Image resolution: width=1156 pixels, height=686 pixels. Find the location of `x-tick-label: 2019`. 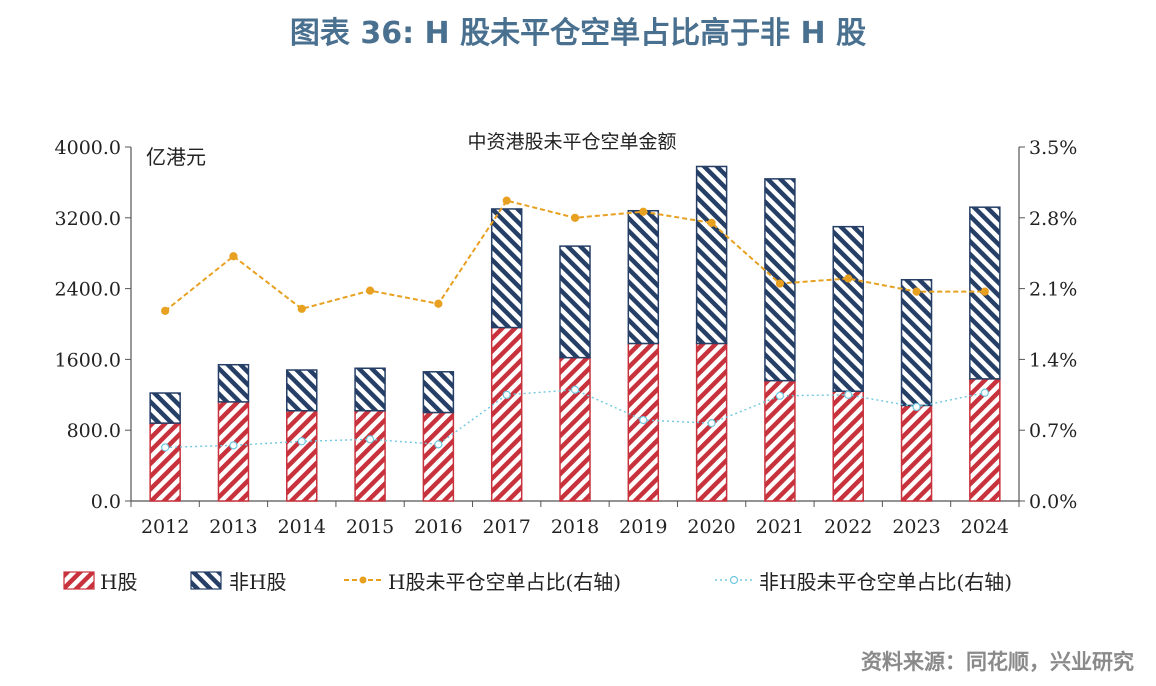

x-tick-label: 2019 is located at coordinates (643, 527).